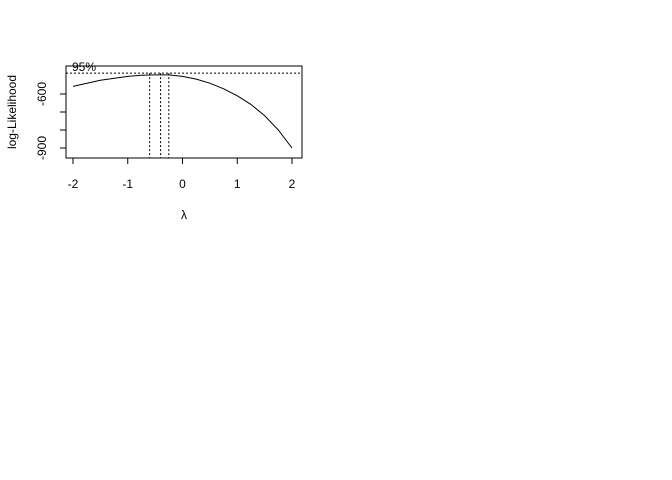  I want to click on y-axis-label: log-Likelihood, so click(12, 112).